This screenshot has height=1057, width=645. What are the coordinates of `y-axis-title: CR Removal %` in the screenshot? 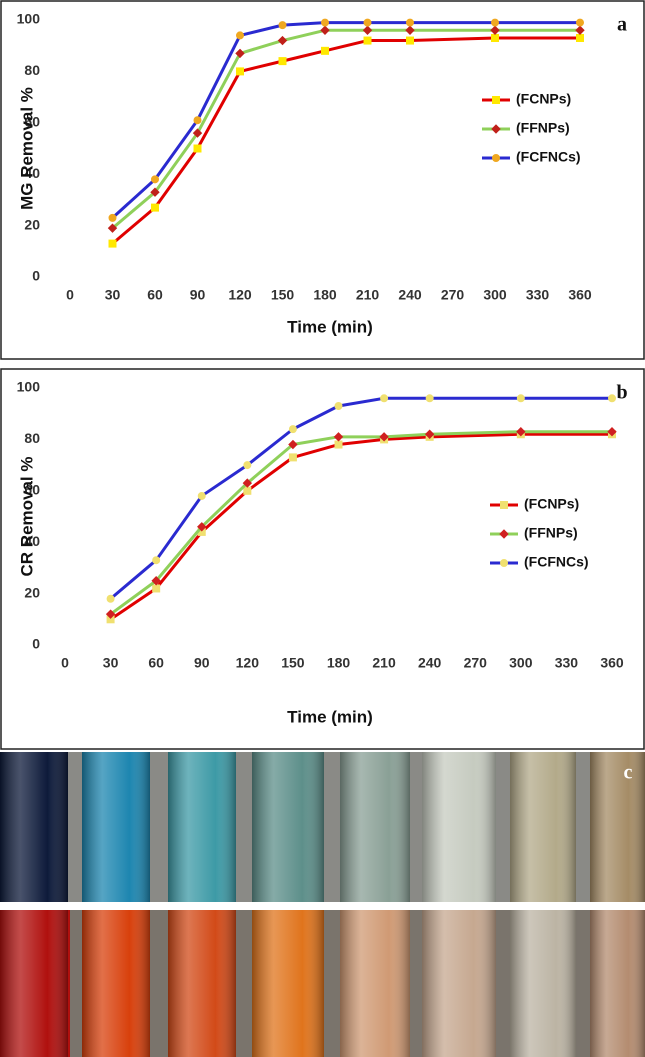 It's located at (26, 517).